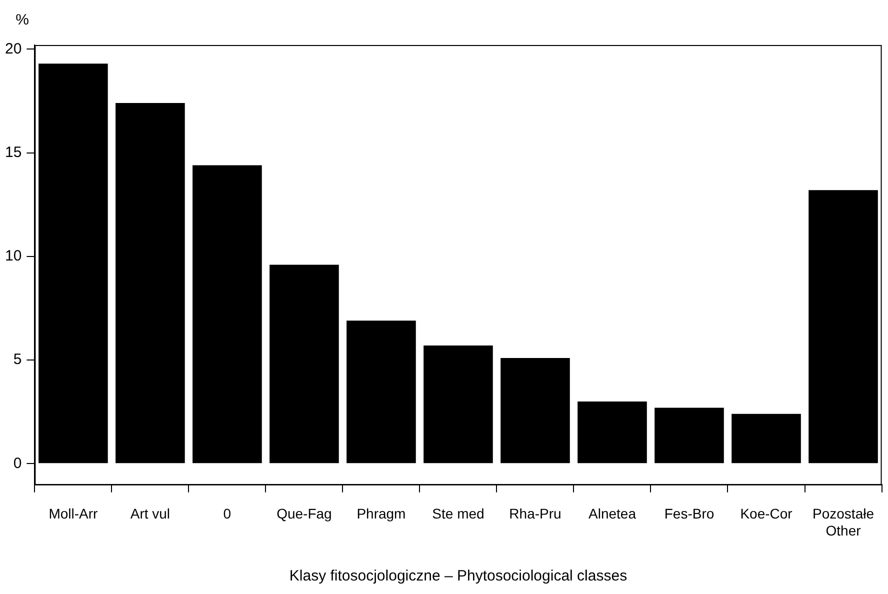 The image size is (888, 594). I want to click on y-axis-title: %, so click(23, 20).